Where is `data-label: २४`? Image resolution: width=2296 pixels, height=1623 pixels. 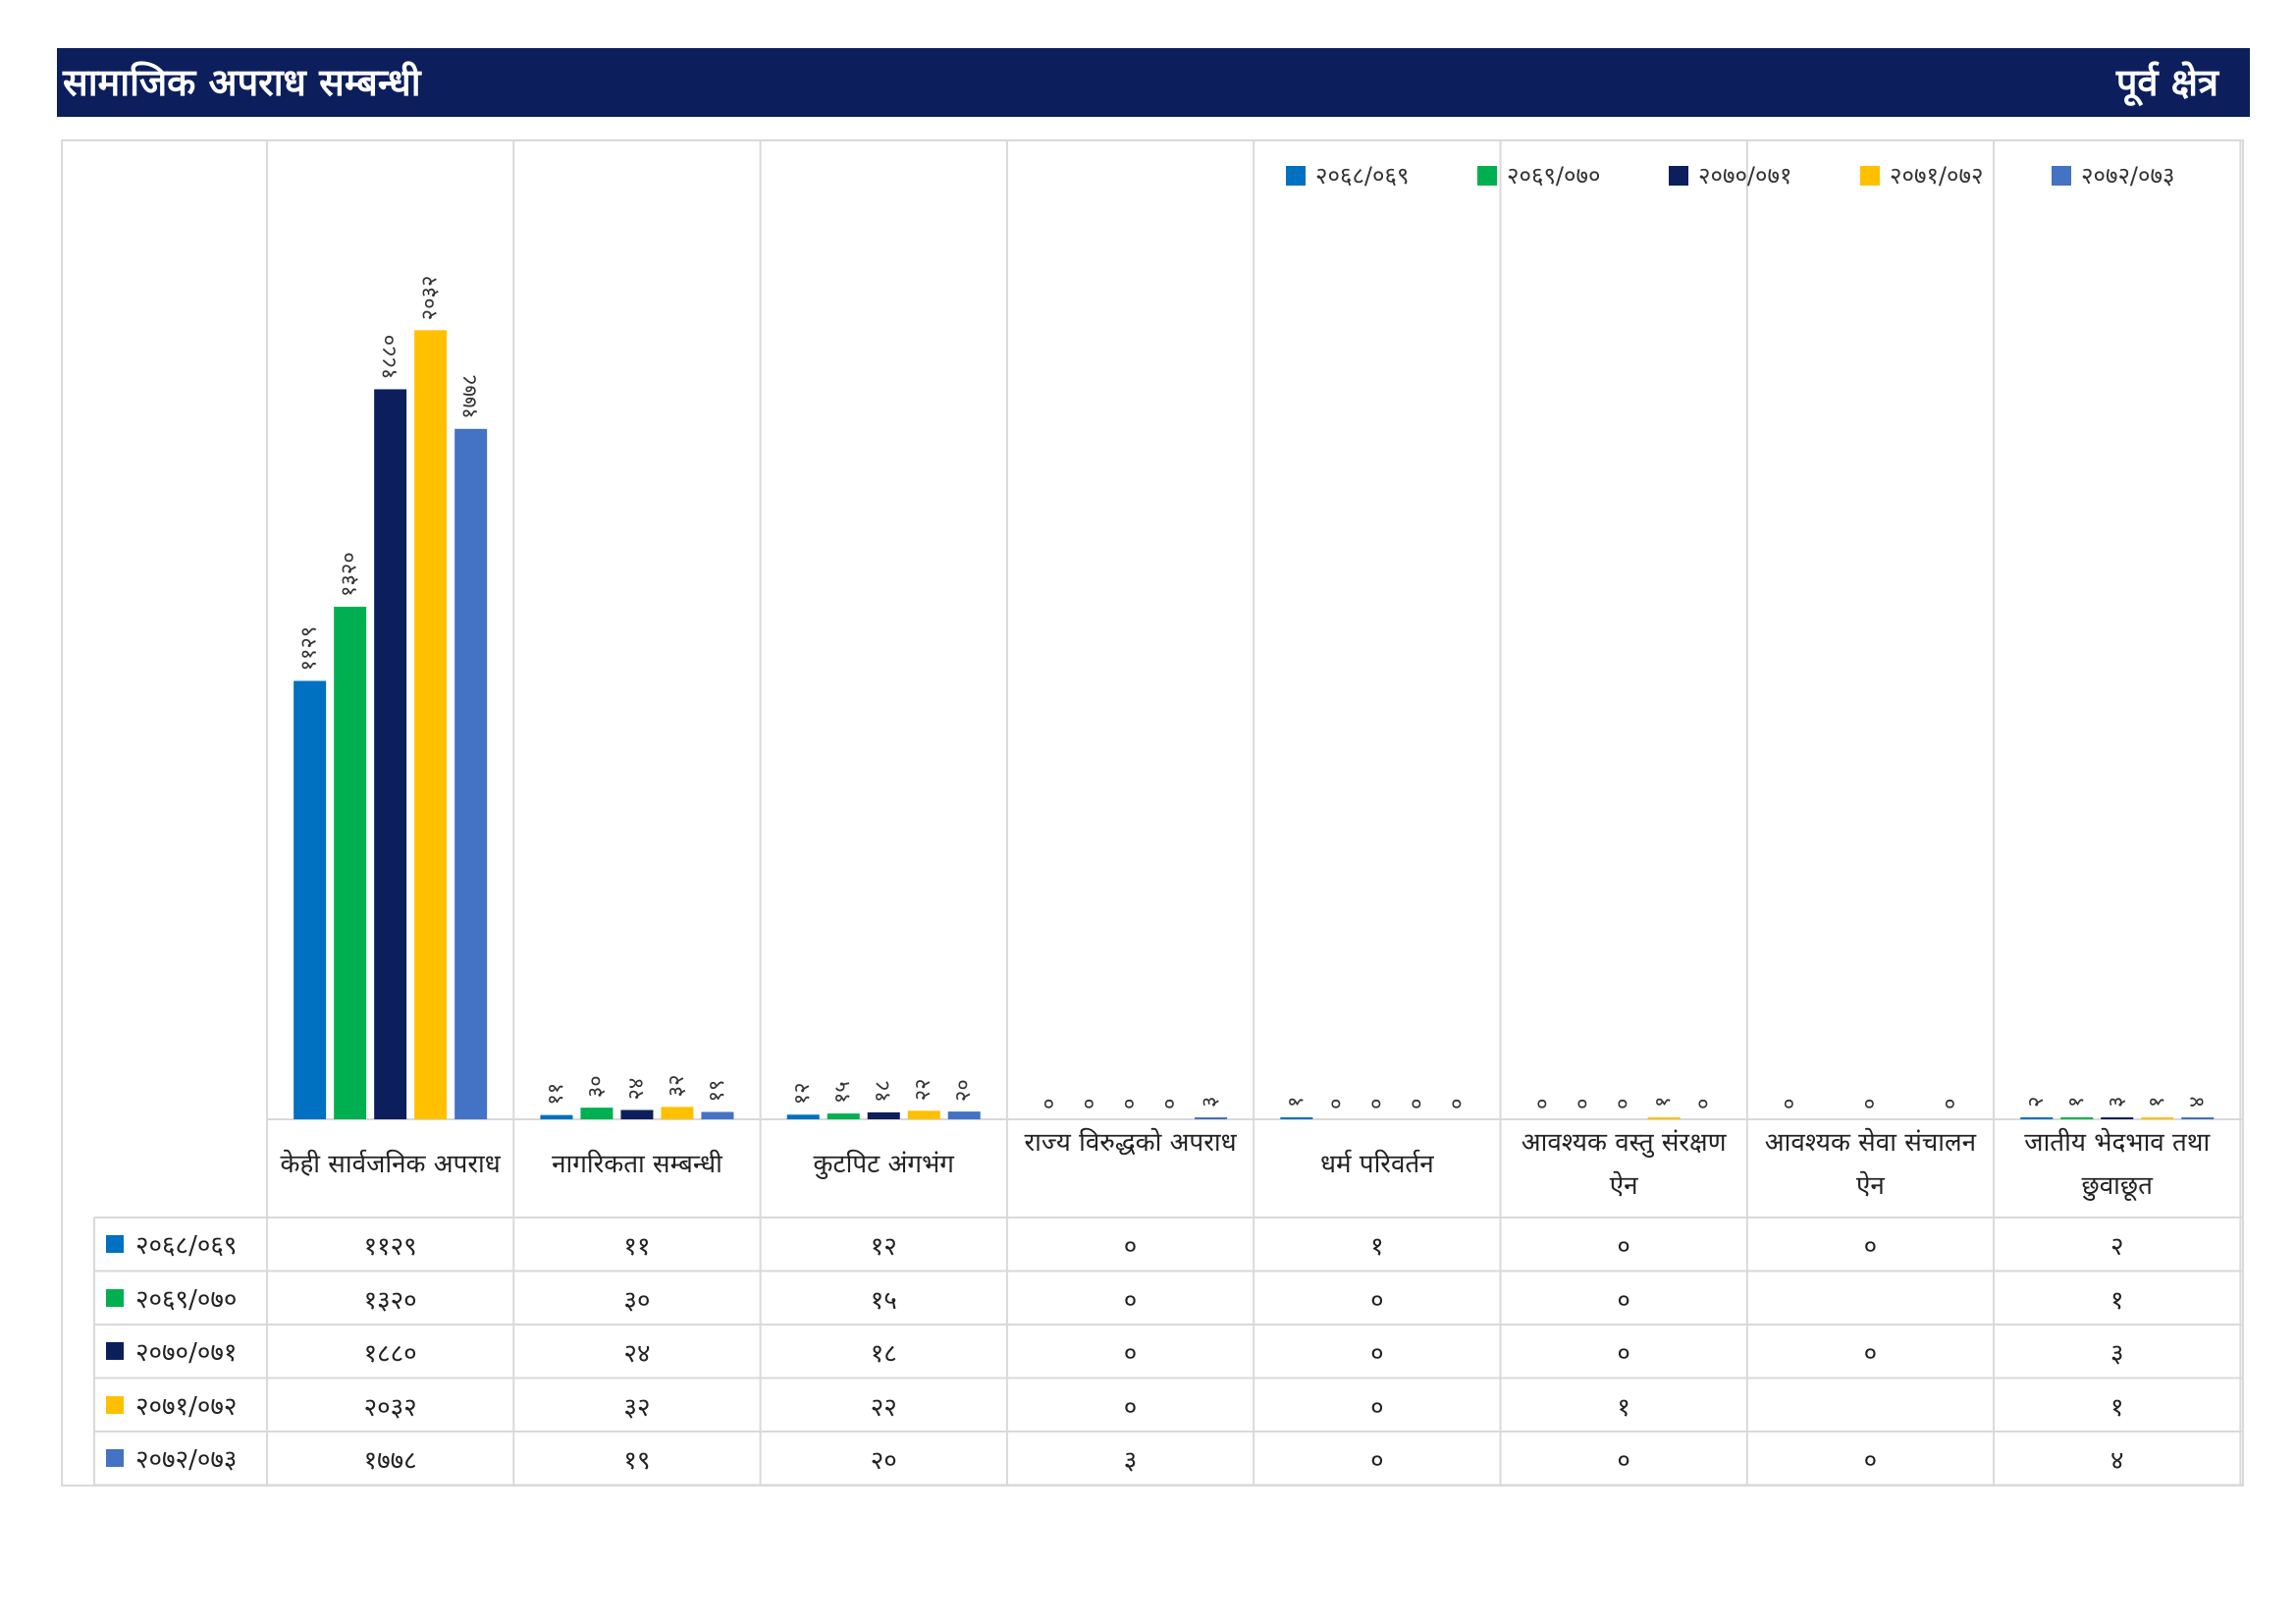 data-label: २४ is located at coordinates (636, 1089).